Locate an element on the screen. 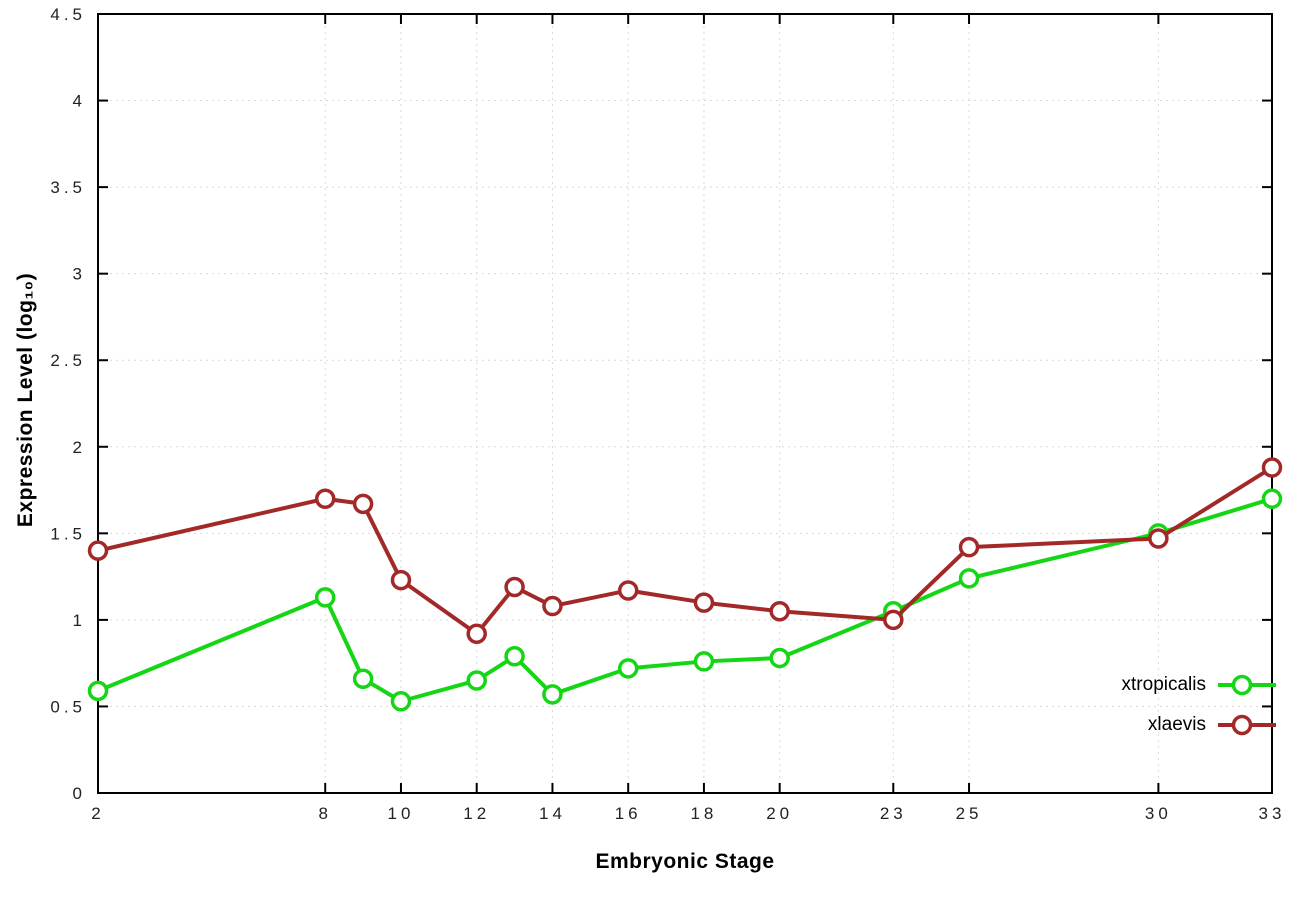  svg-text: 3.5 is located at coordinates (68, 187).